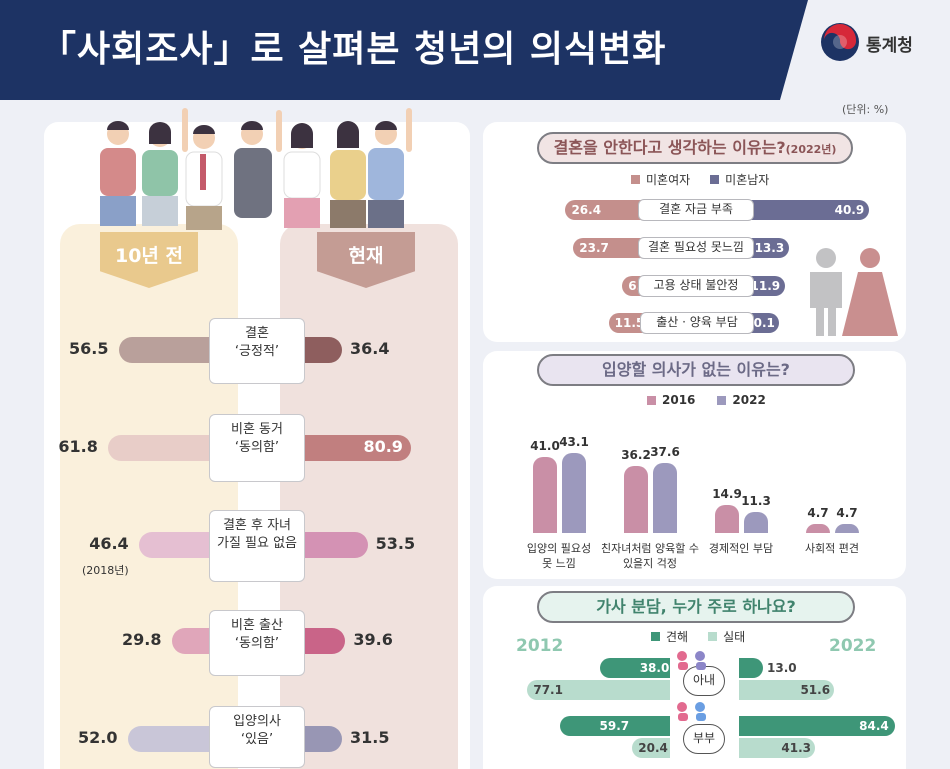 The height and width of the screenshot is (769, 950). Describe the element at coordinates (715, 179) in the screenshot. I see `legend-male-swatch` at that location.